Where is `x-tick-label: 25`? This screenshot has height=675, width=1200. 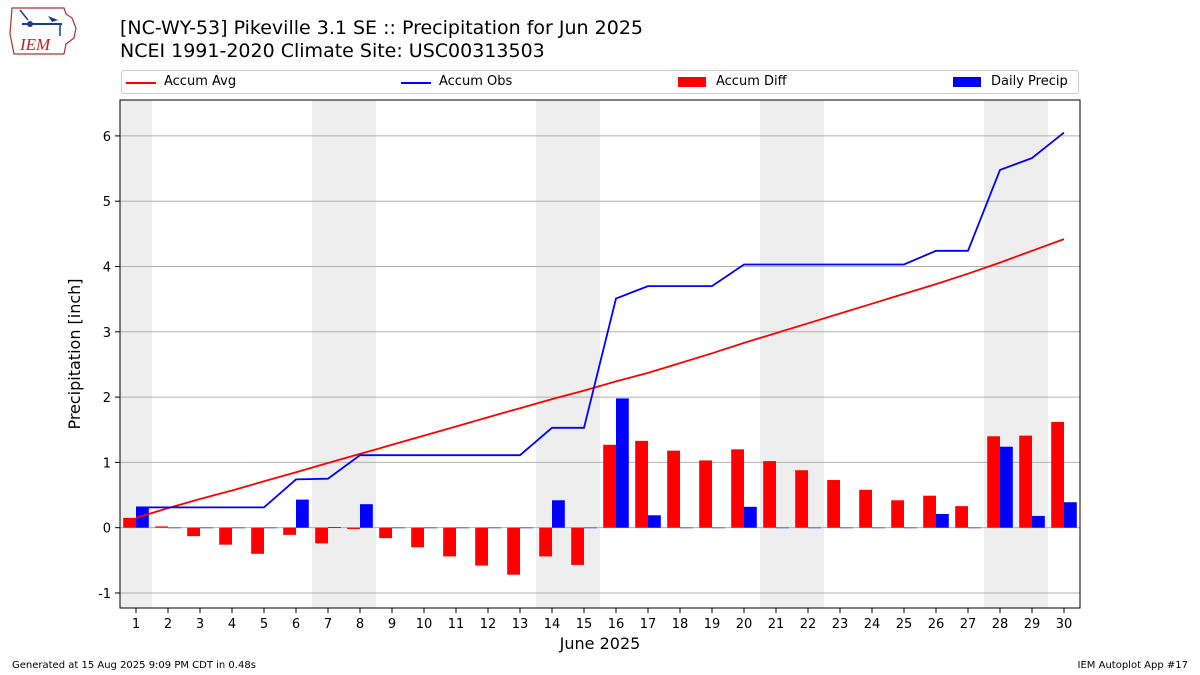
x-tick-label: 25 is located at coordinates (904, 624).